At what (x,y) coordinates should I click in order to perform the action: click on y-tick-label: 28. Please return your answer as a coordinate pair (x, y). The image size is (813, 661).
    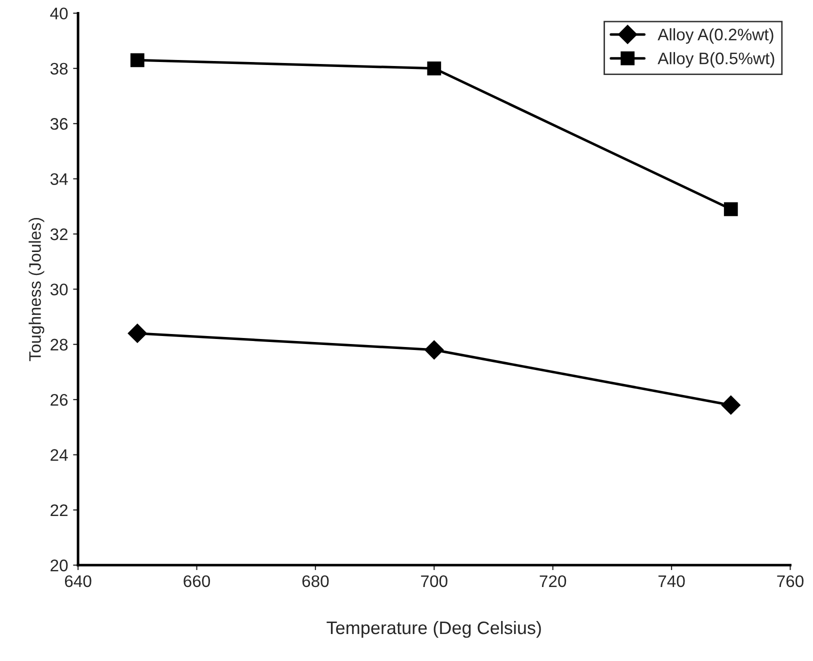
    Looking at the image, I should click on (59, 344).